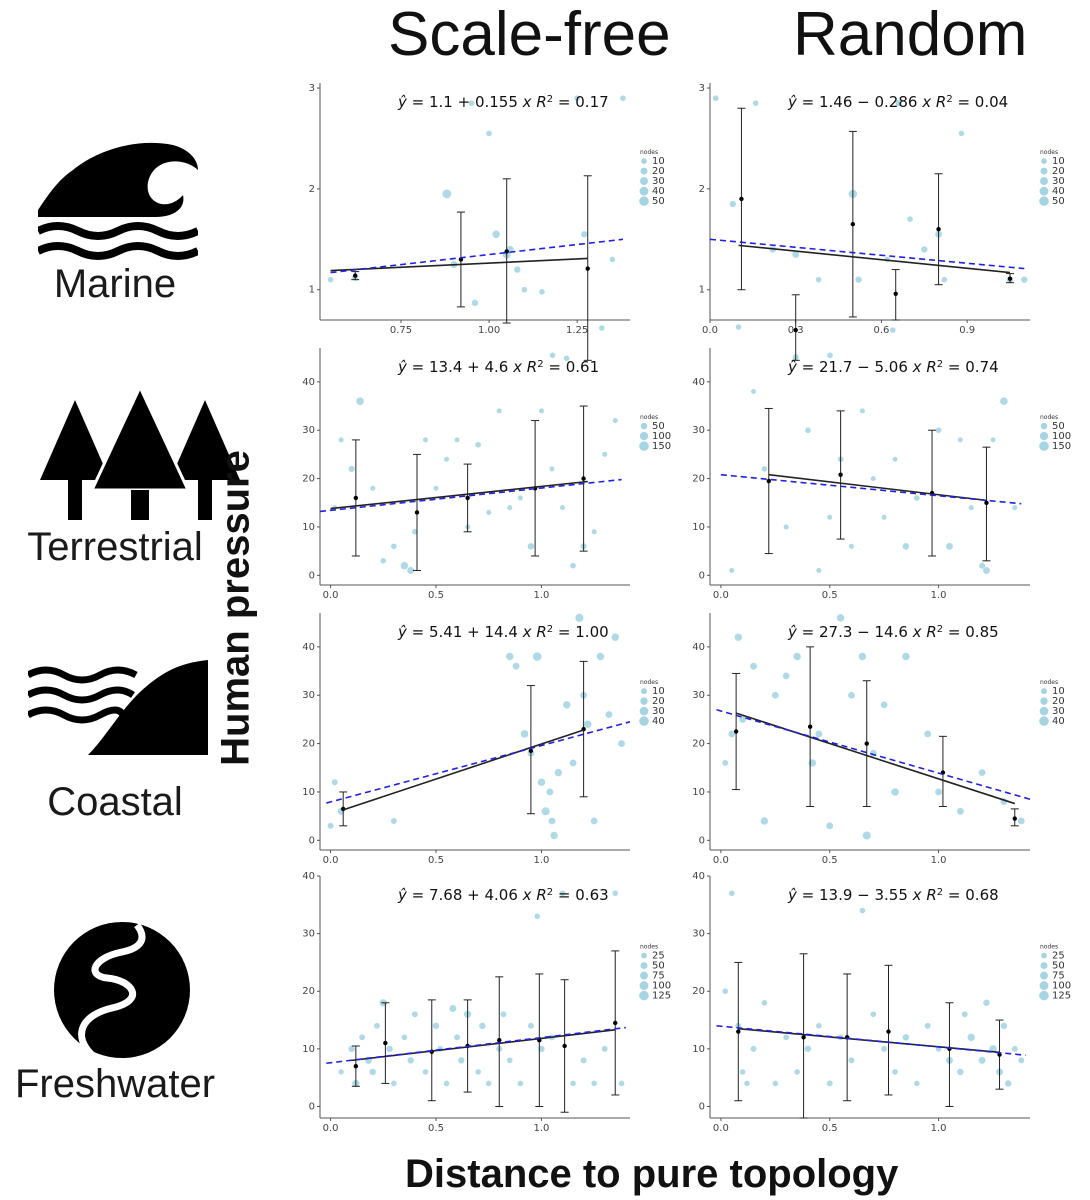 Image resolution: width=1090 pixels, height=1200 pixels. I want to click on legend-label: 20, so click(1058, 701).